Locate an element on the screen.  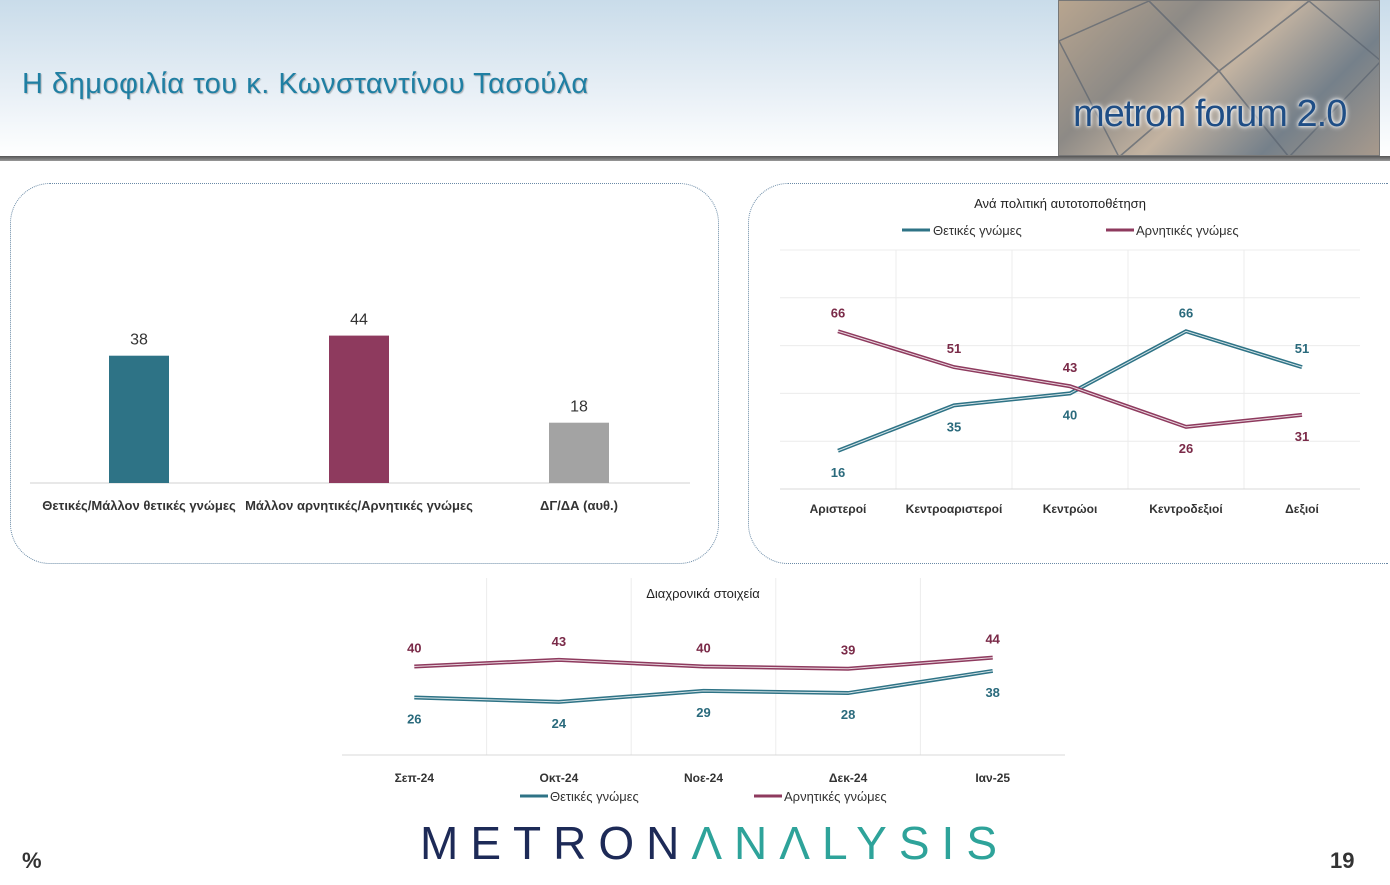
data-label: 39 is located at coordinates (848, 650).